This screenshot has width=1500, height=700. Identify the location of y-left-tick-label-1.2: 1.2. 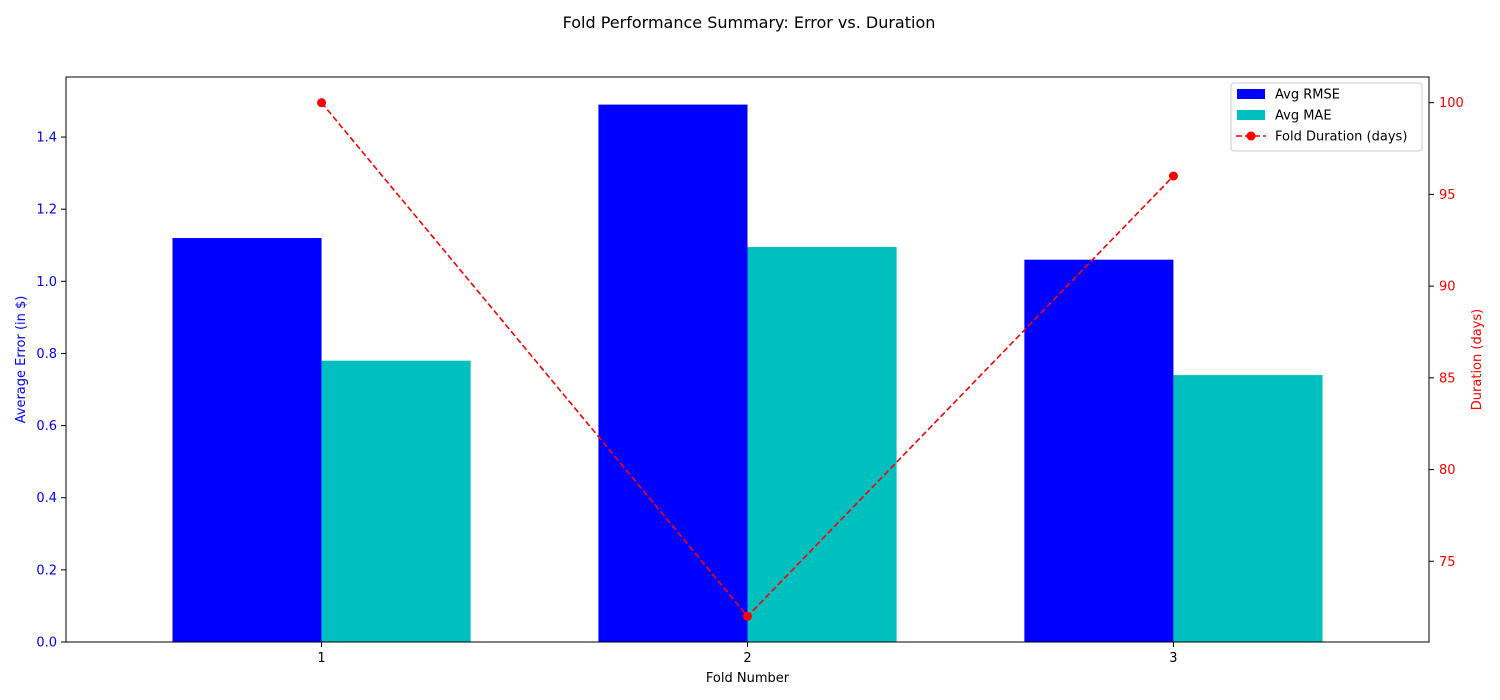
(46, 210).